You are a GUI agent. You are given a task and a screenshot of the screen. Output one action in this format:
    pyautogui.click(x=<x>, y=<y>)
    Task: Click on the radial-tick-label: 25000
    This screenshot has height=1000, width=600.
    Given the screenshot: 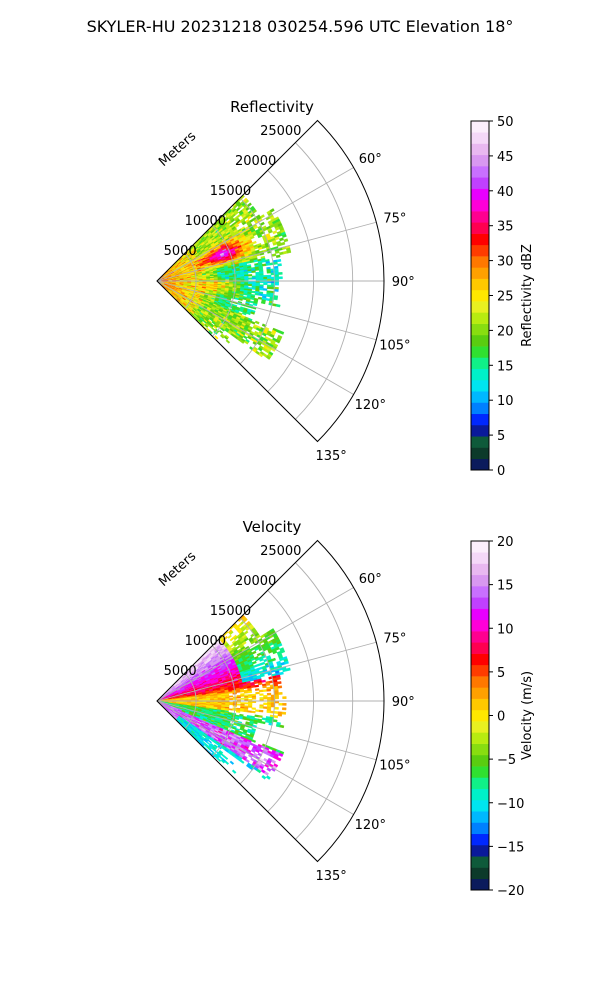 What is the action you would take?
    pyautogui.click(x=280, y=131)
    